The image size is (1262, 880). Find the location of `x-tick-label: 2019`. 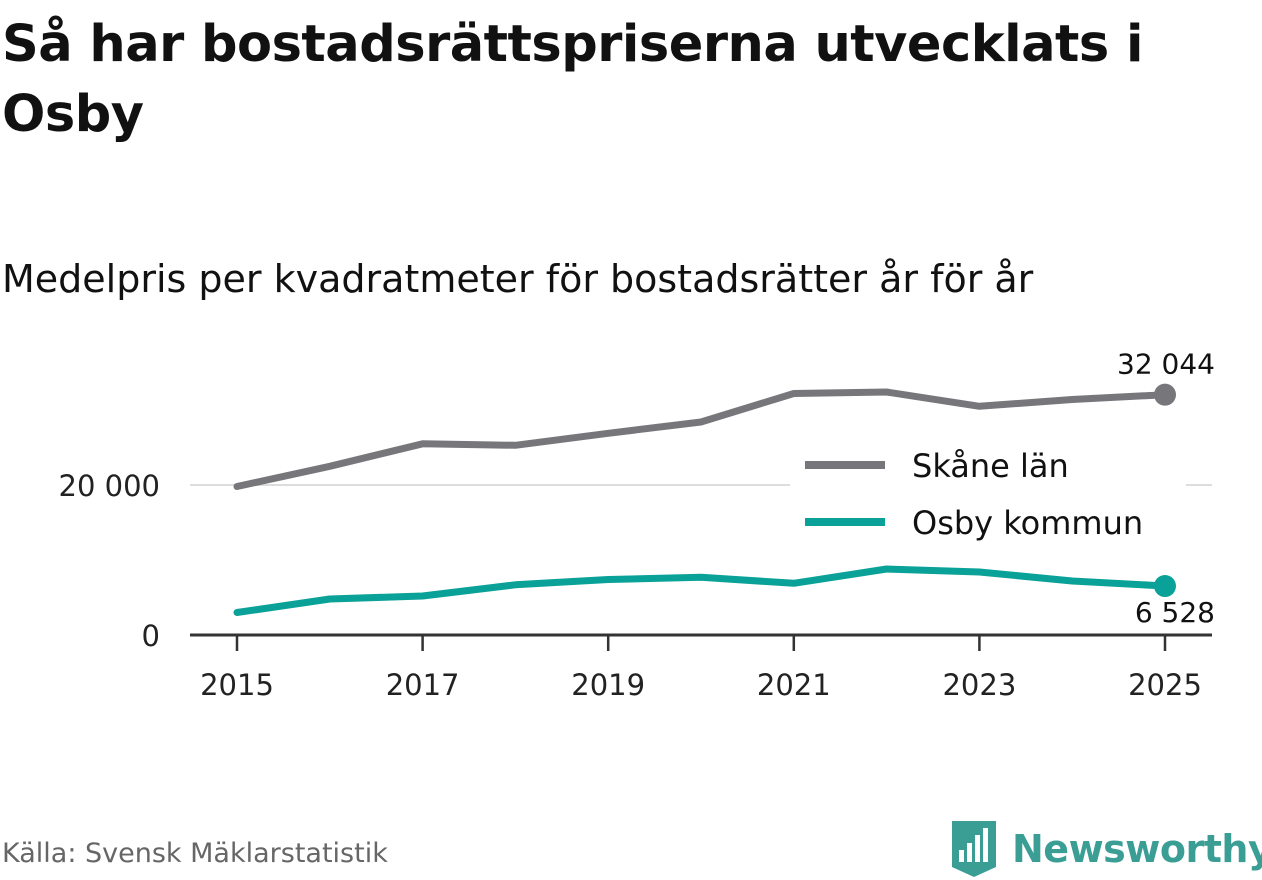

x-tick-label: 2019 is located at coordinates (608, 685).